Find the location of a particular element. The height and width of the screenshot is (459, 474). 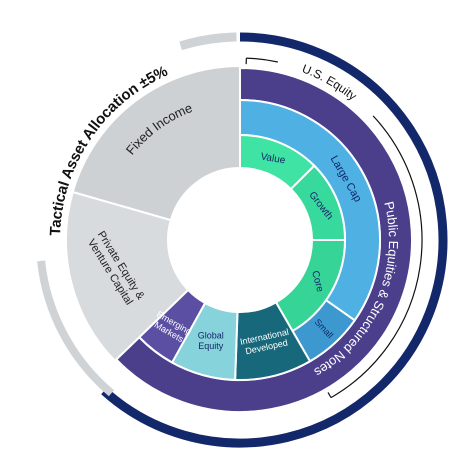

label-line: Global is located at coordinates (211, 336).